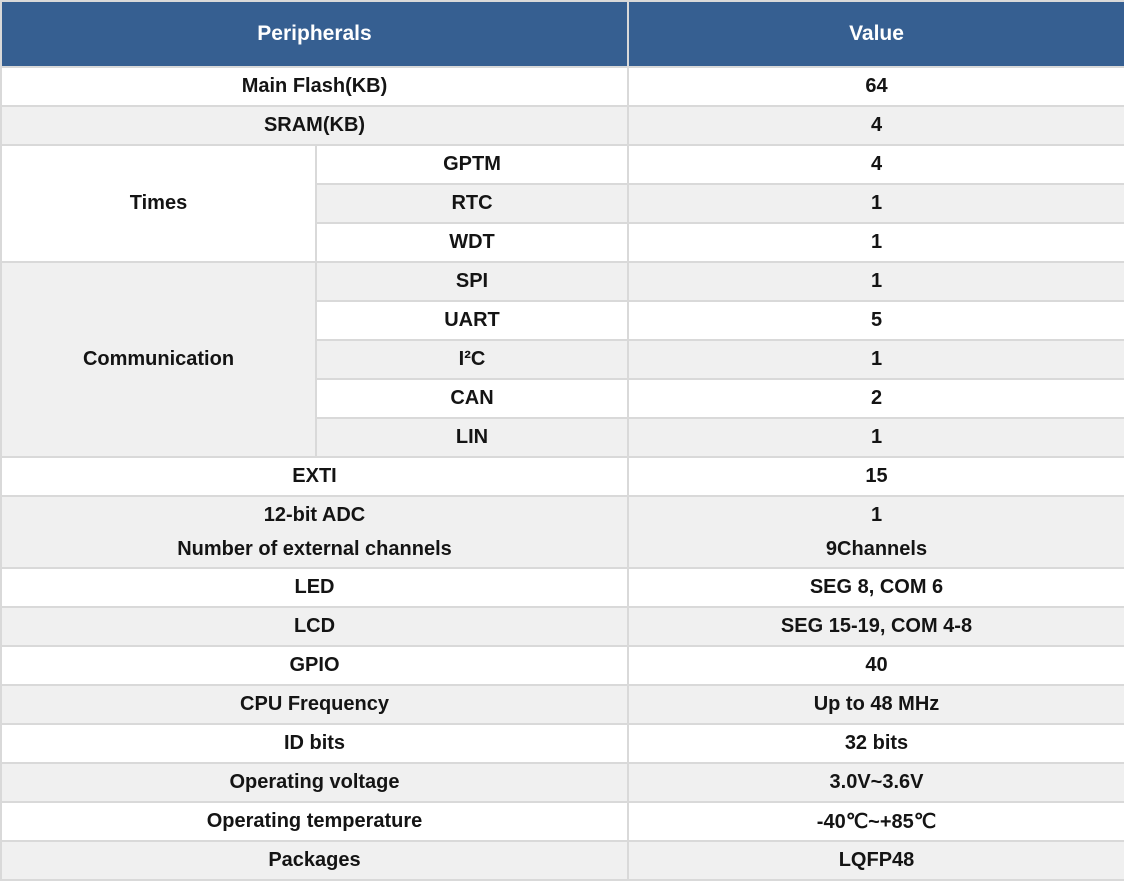  Describe the element at coordinates (875, 34) in the screenshot. I see `header-value: Value` at that location.